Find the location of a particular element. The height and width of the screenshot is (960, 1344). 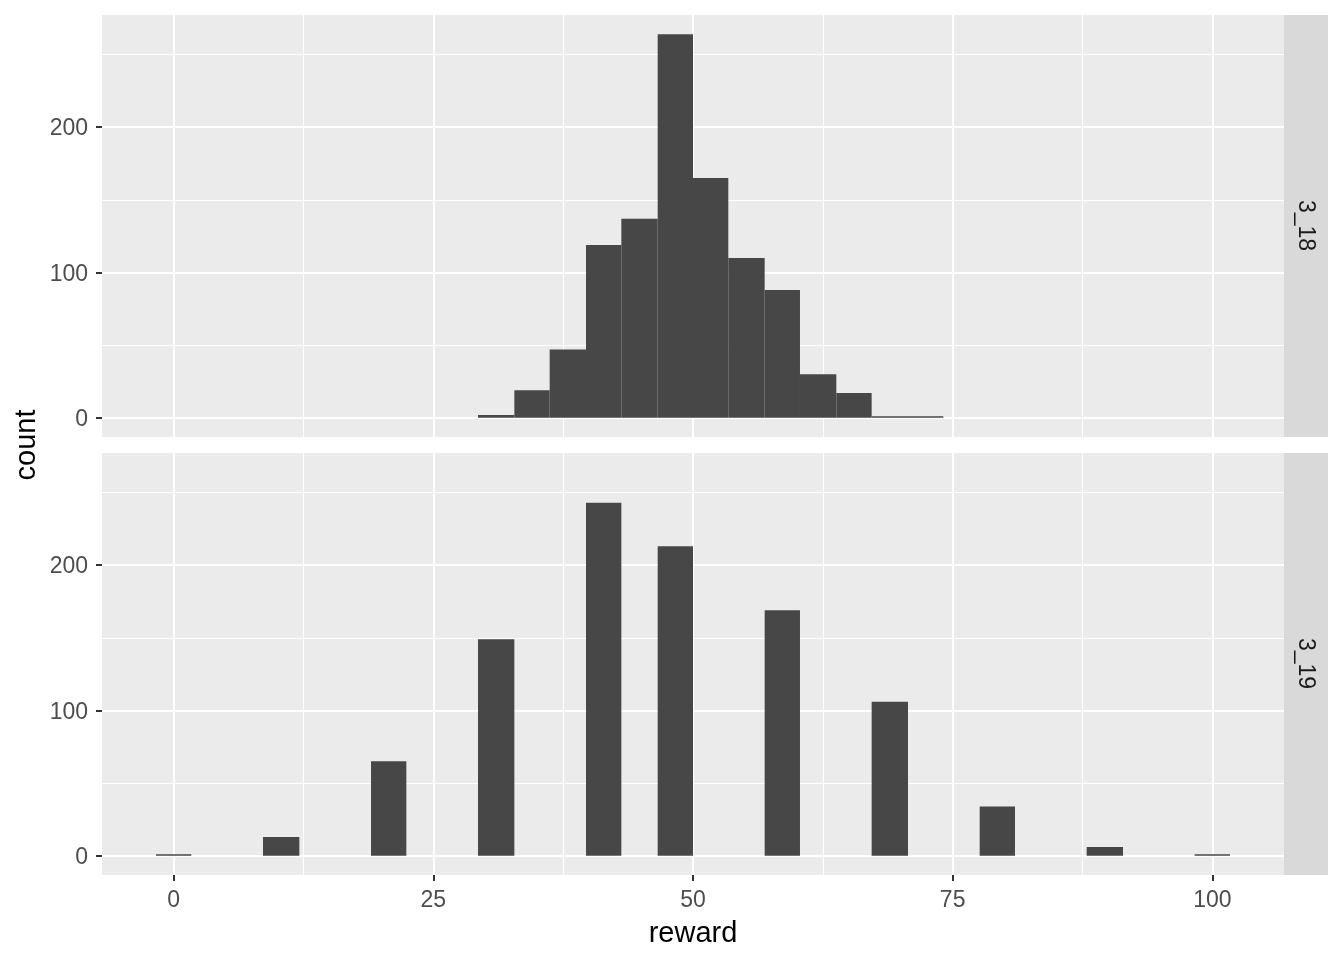

x-tick-label: 0 is located at coordinates (174, 898).